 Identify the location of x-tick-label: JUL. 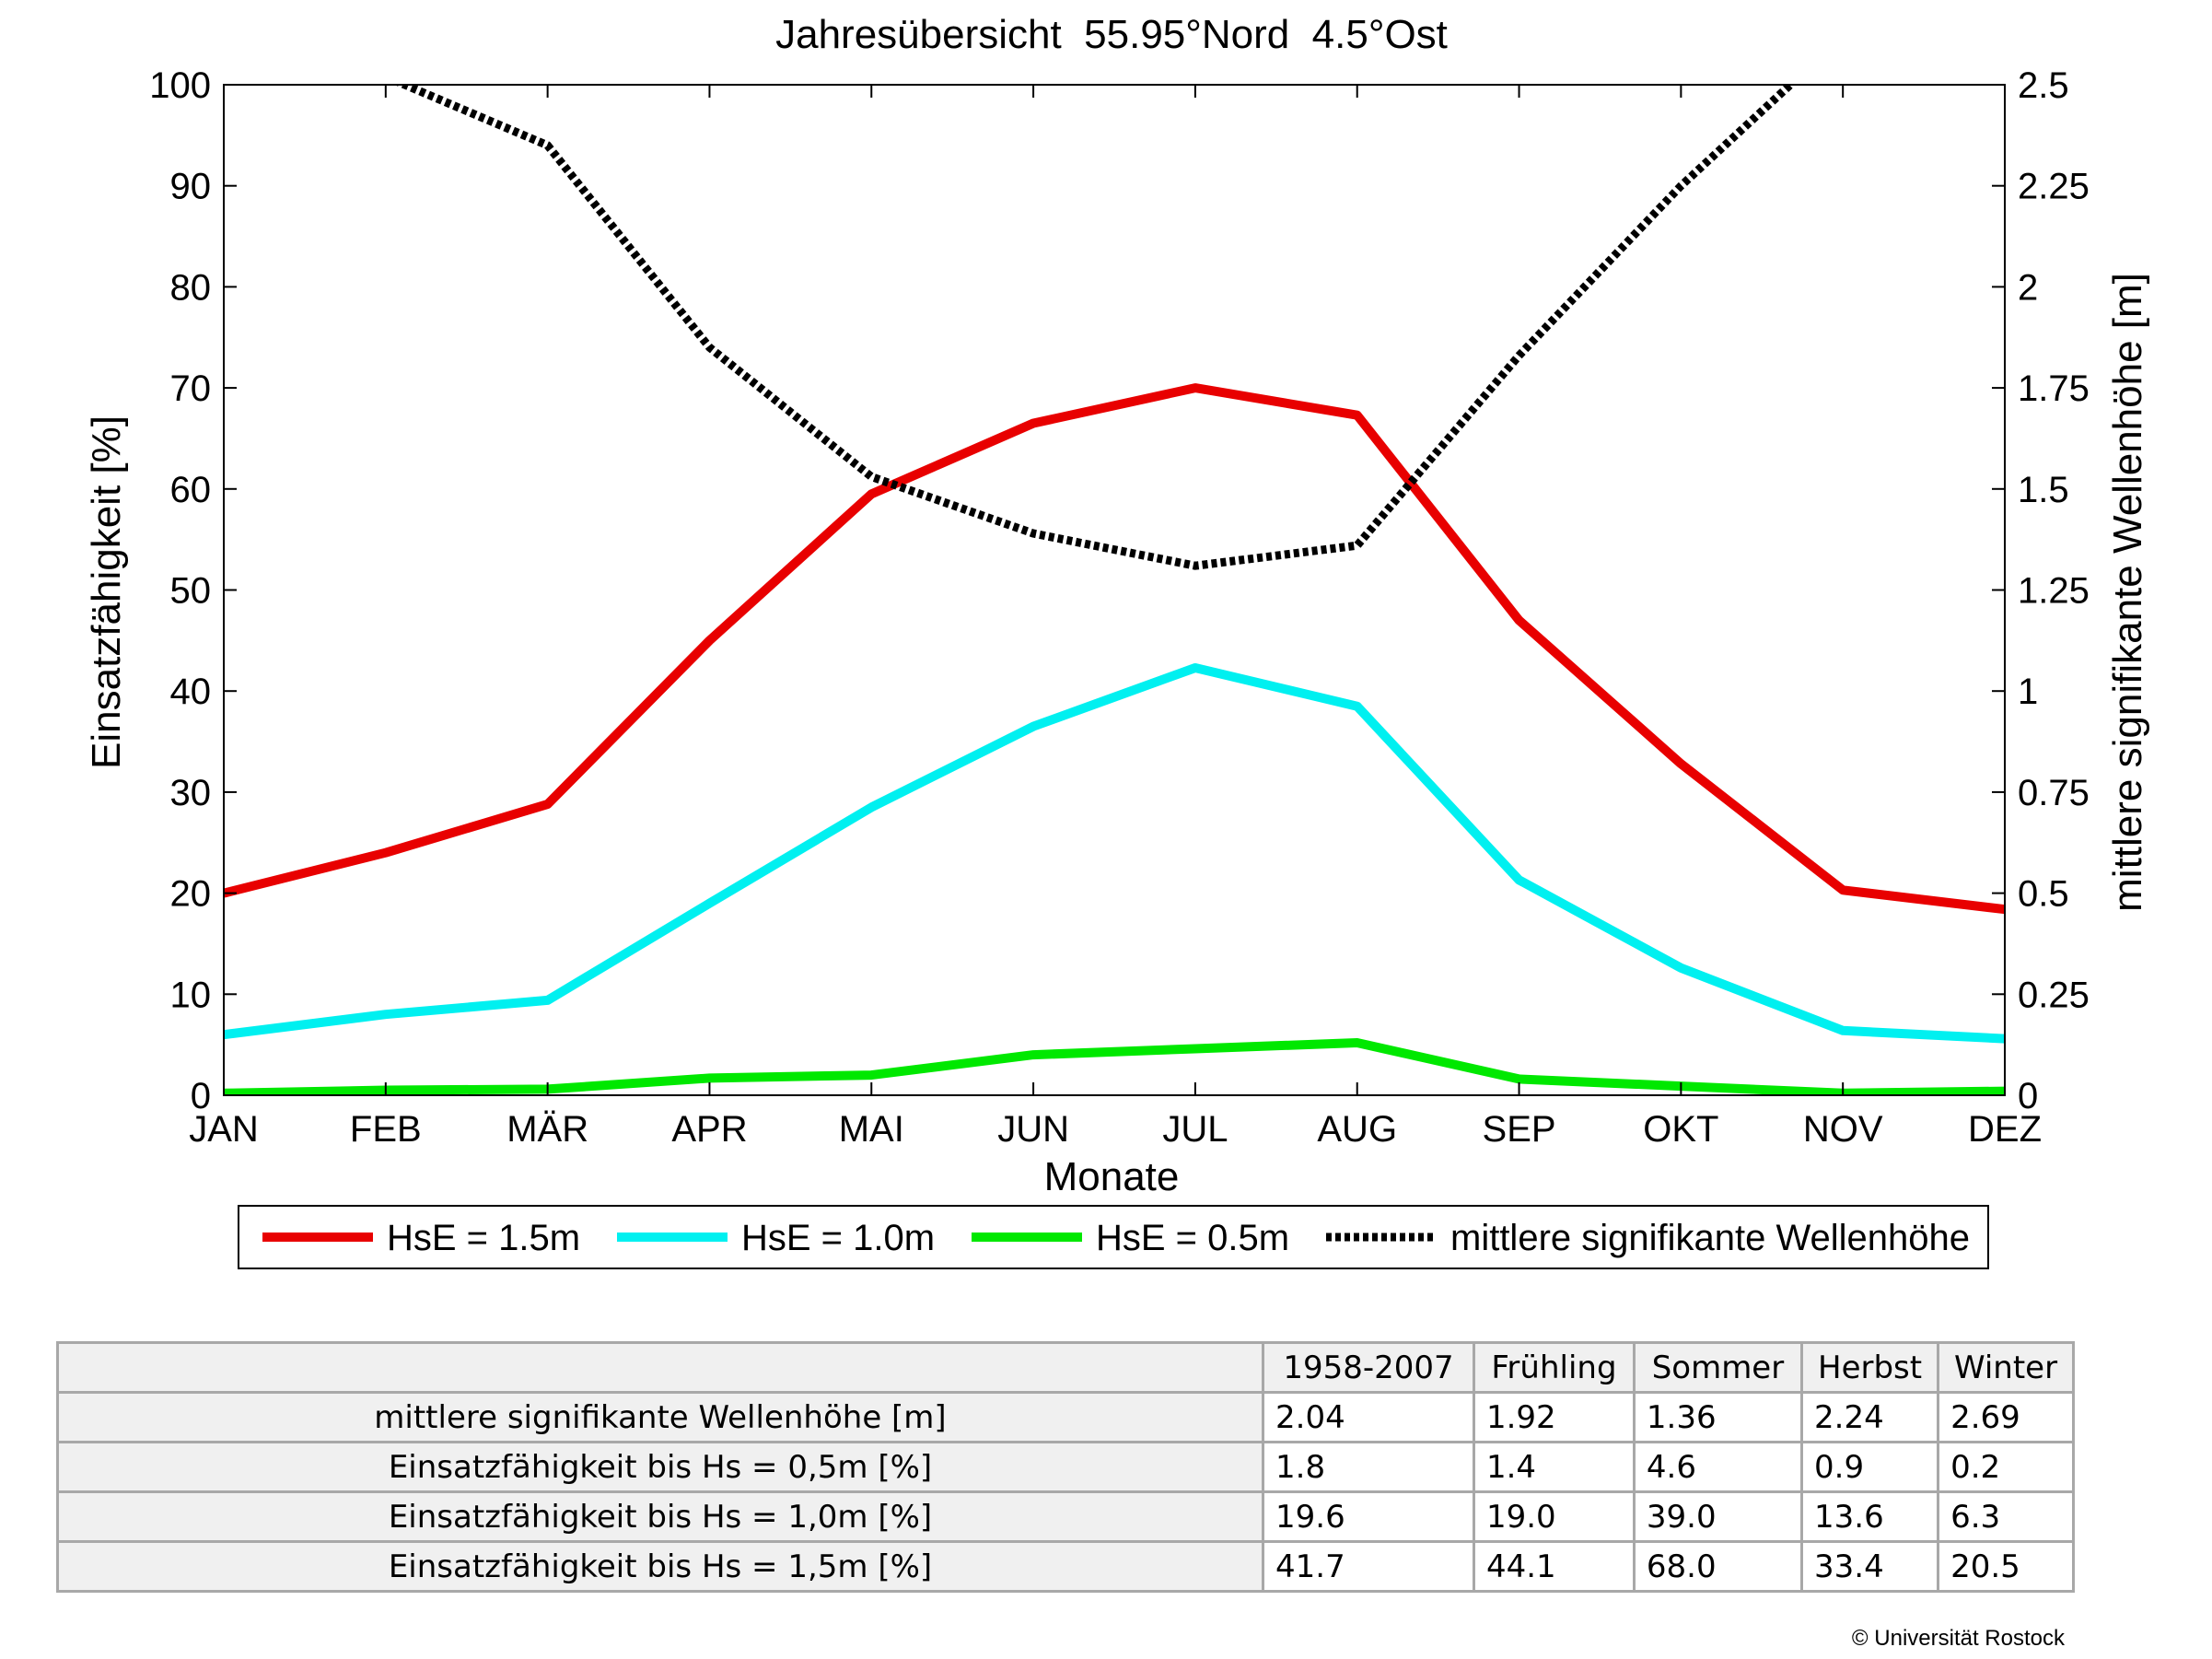
(1195, 1129).